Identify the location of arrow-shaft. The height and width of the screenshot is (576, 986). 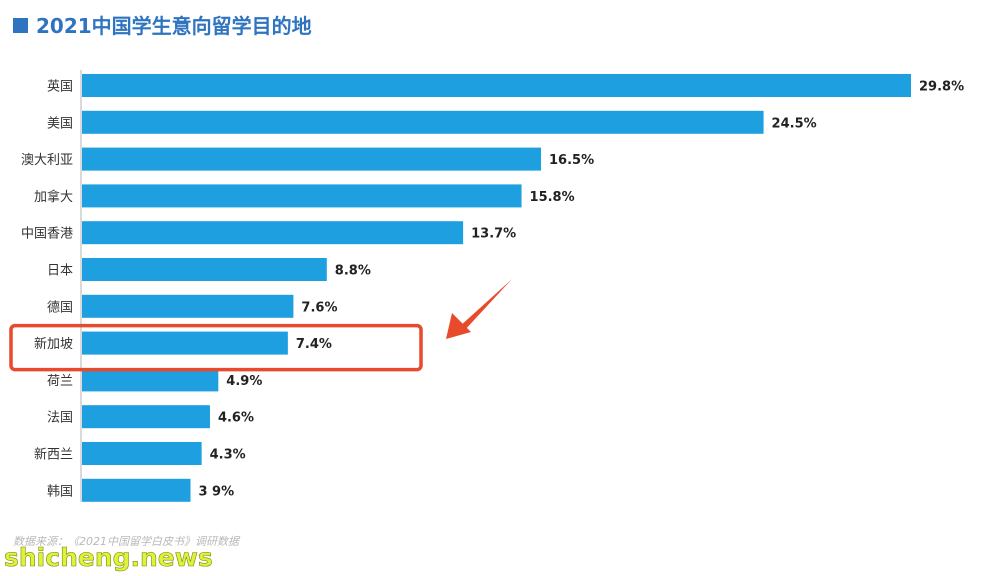
(485, 305).